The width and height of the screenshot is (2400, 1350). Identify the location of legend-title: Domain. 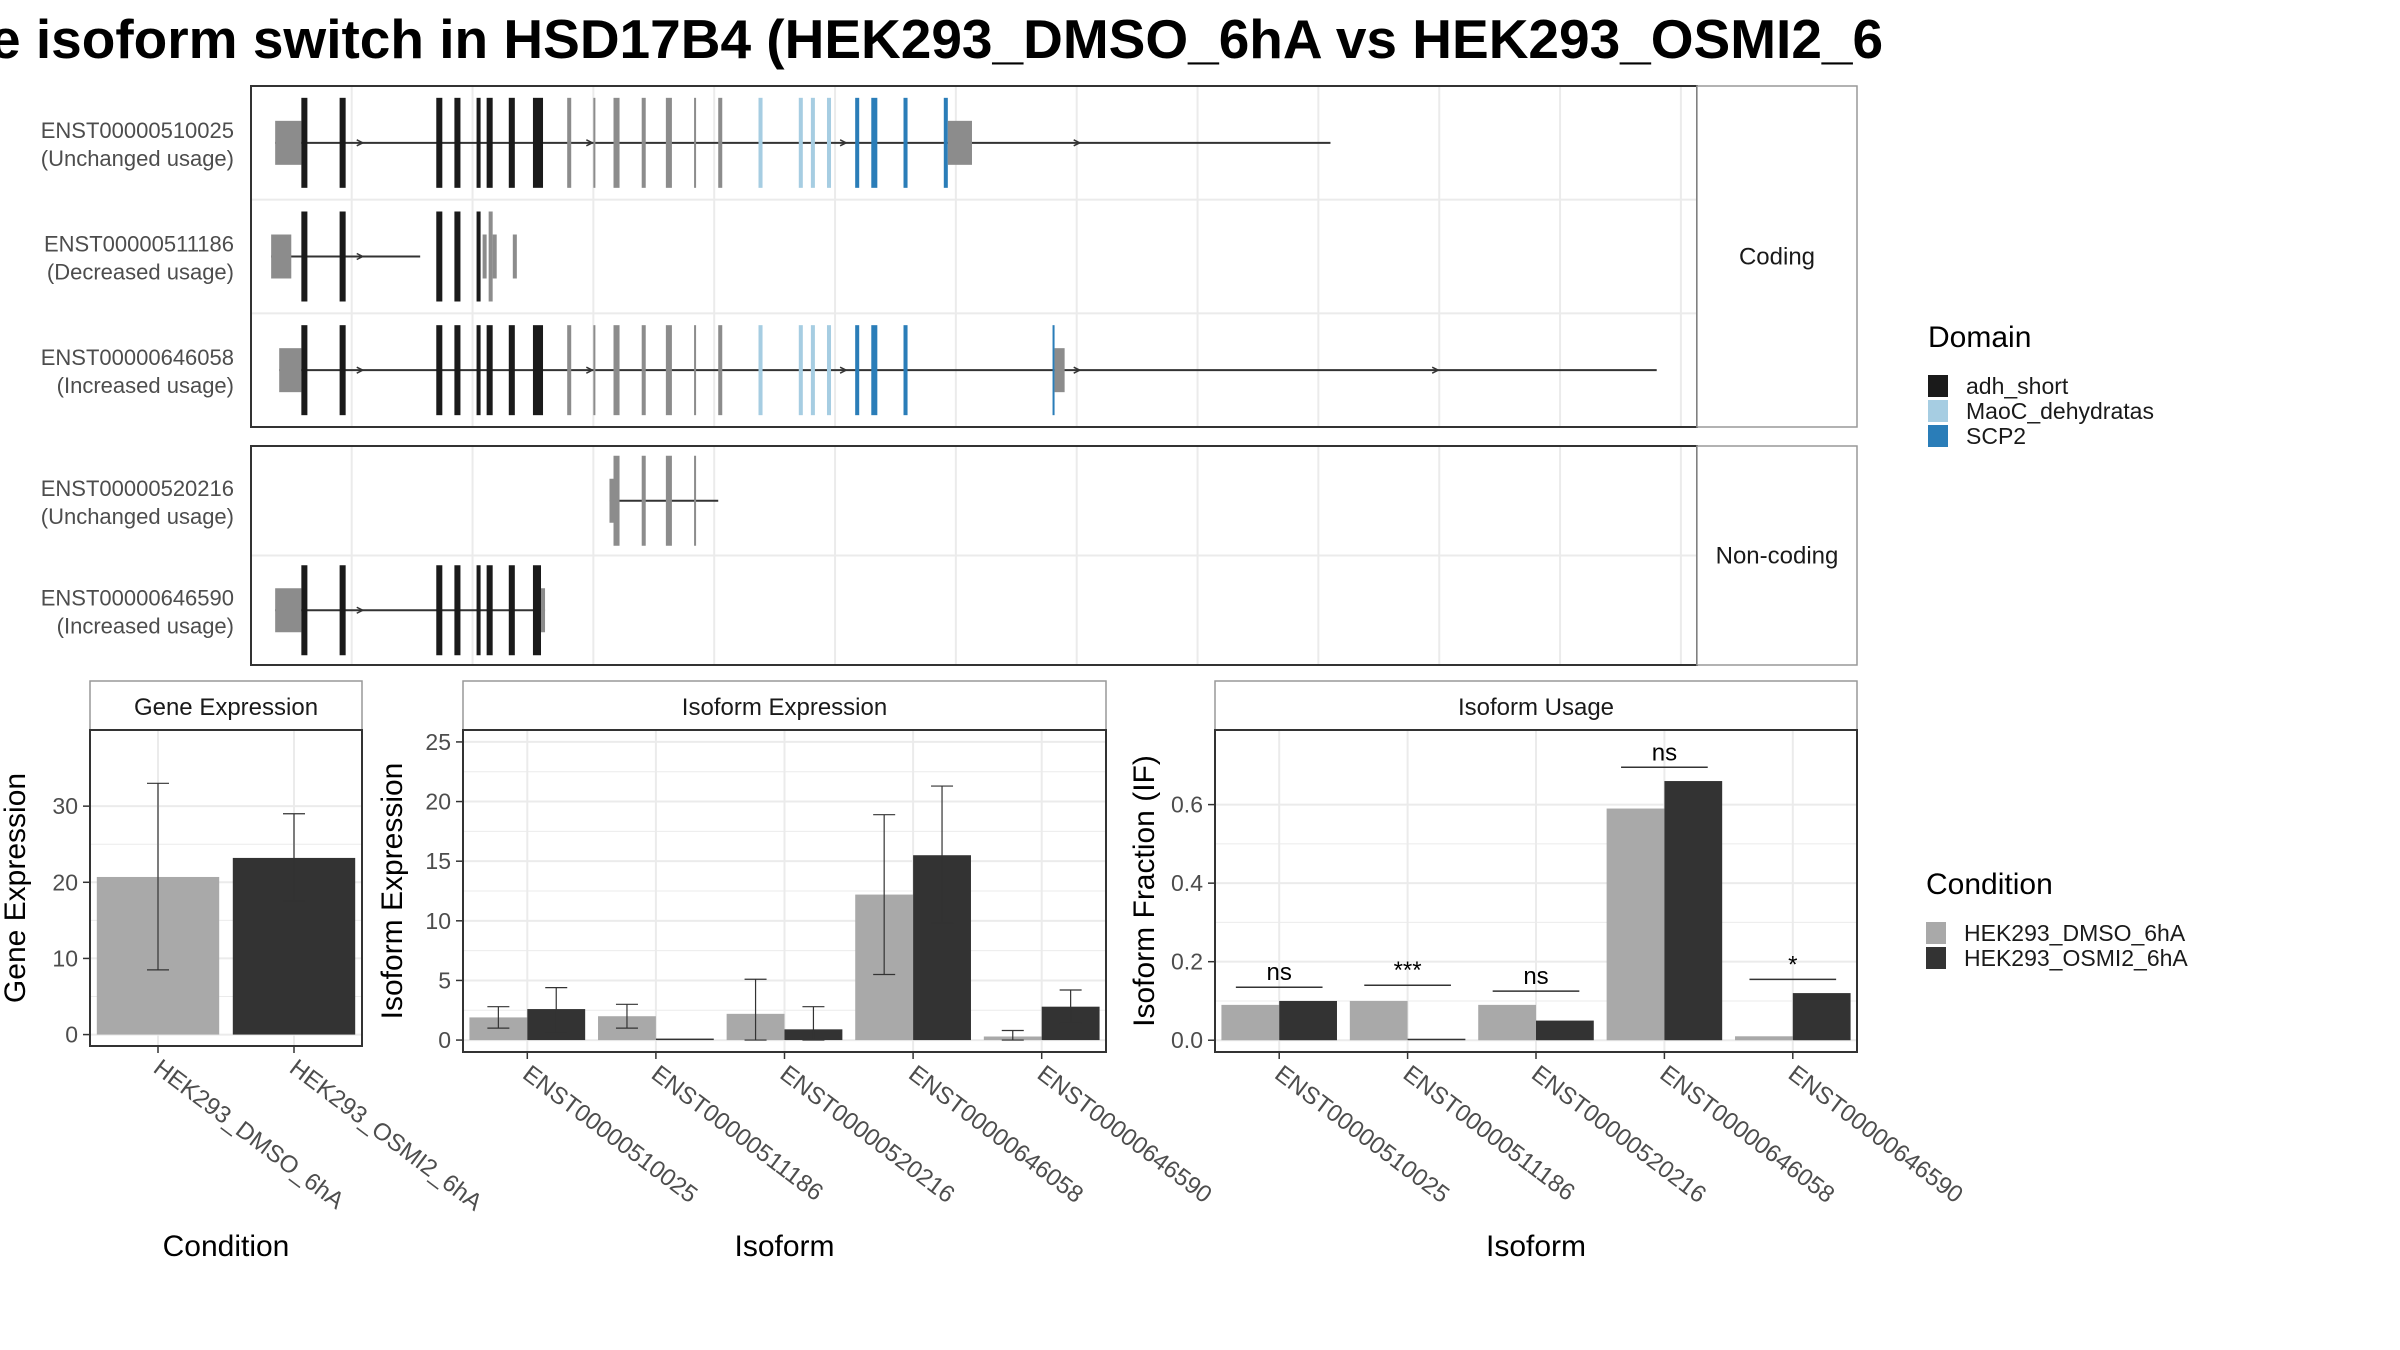
(1979, 337).